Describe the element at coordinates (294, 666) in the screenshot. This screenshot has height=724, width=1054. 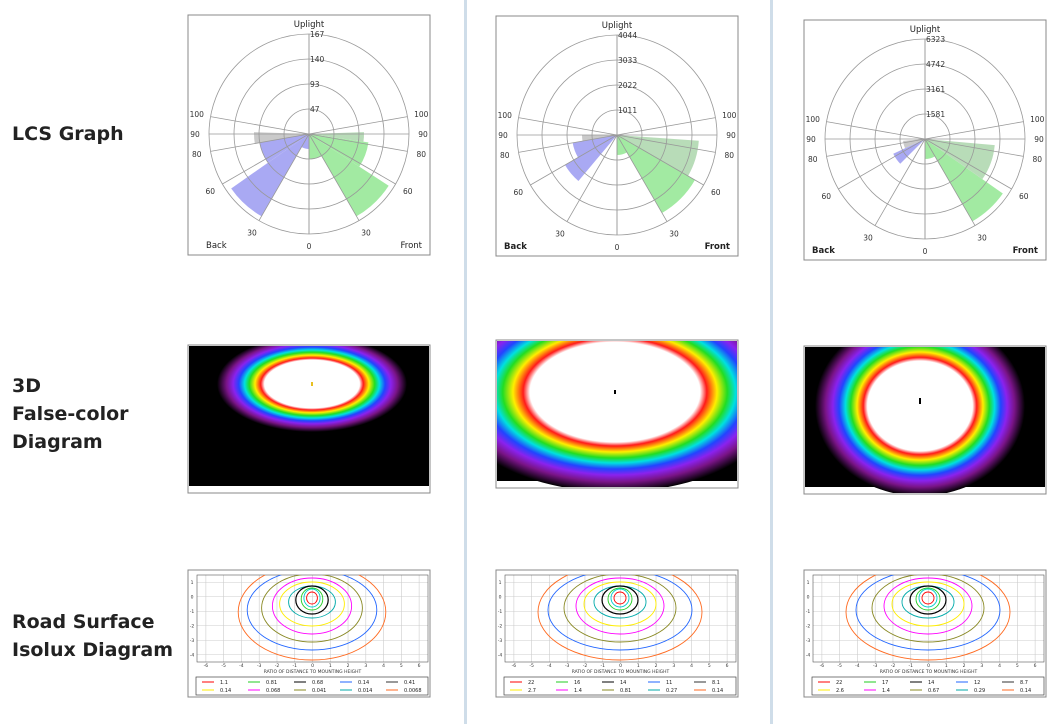
I see `isolux-x-tick: -1` at that location.